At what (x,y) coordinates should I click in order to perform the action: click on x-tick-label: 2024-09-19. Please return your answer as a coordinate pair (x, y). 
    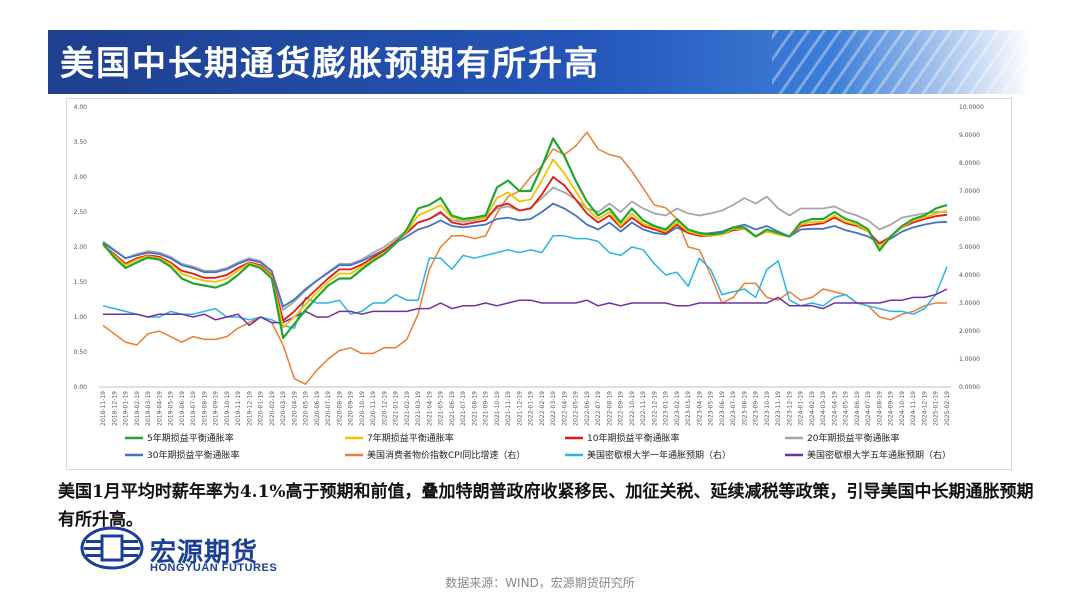
    Looking at the image, I should click on (891, 408).